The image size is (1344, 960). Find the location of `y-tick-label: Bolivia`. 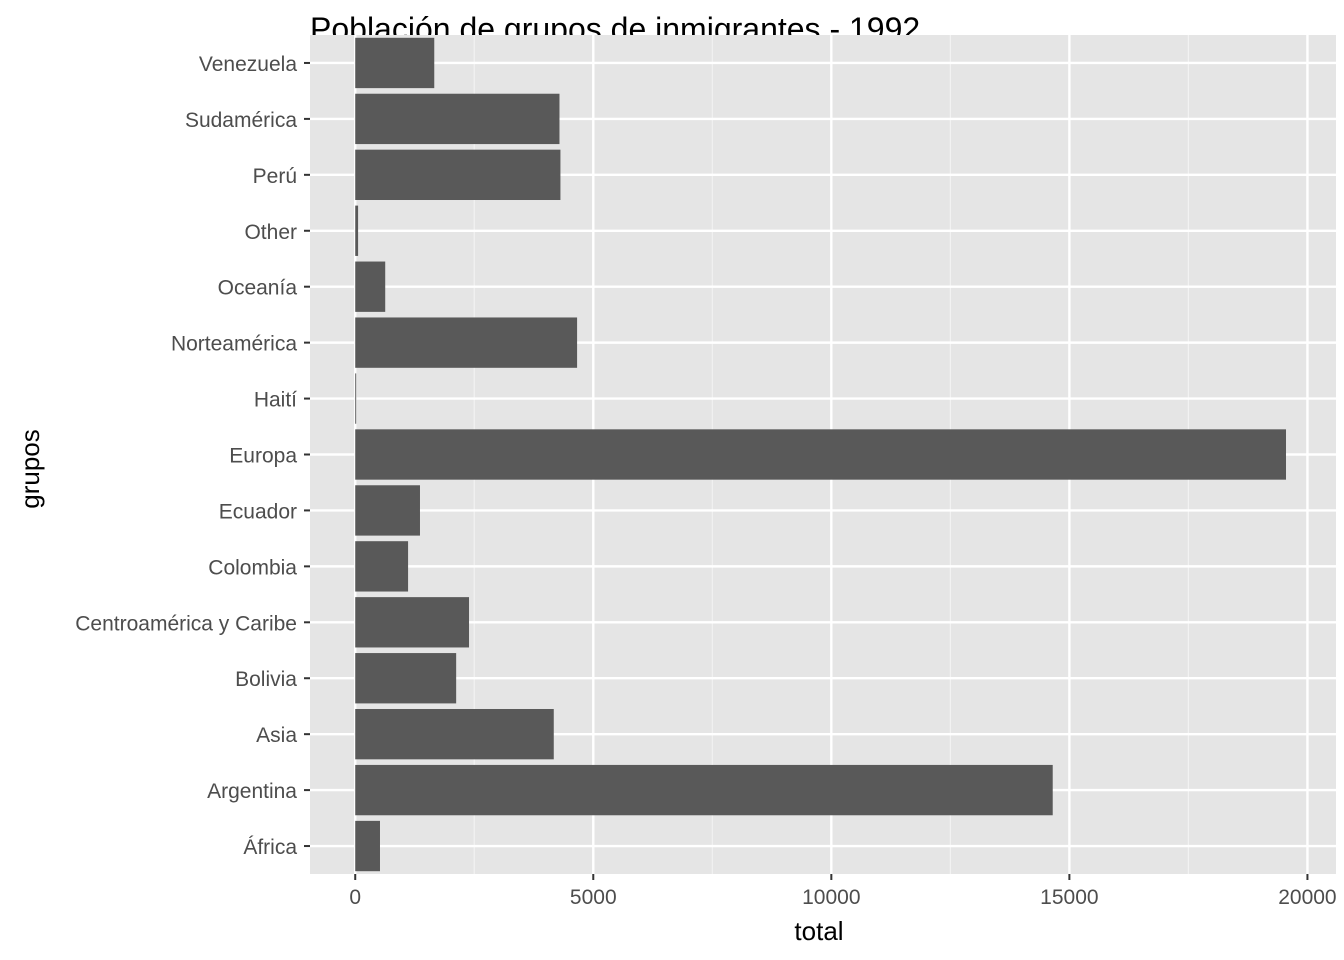

y-tick-label: Bolivia is located at coordinates (266, 679).